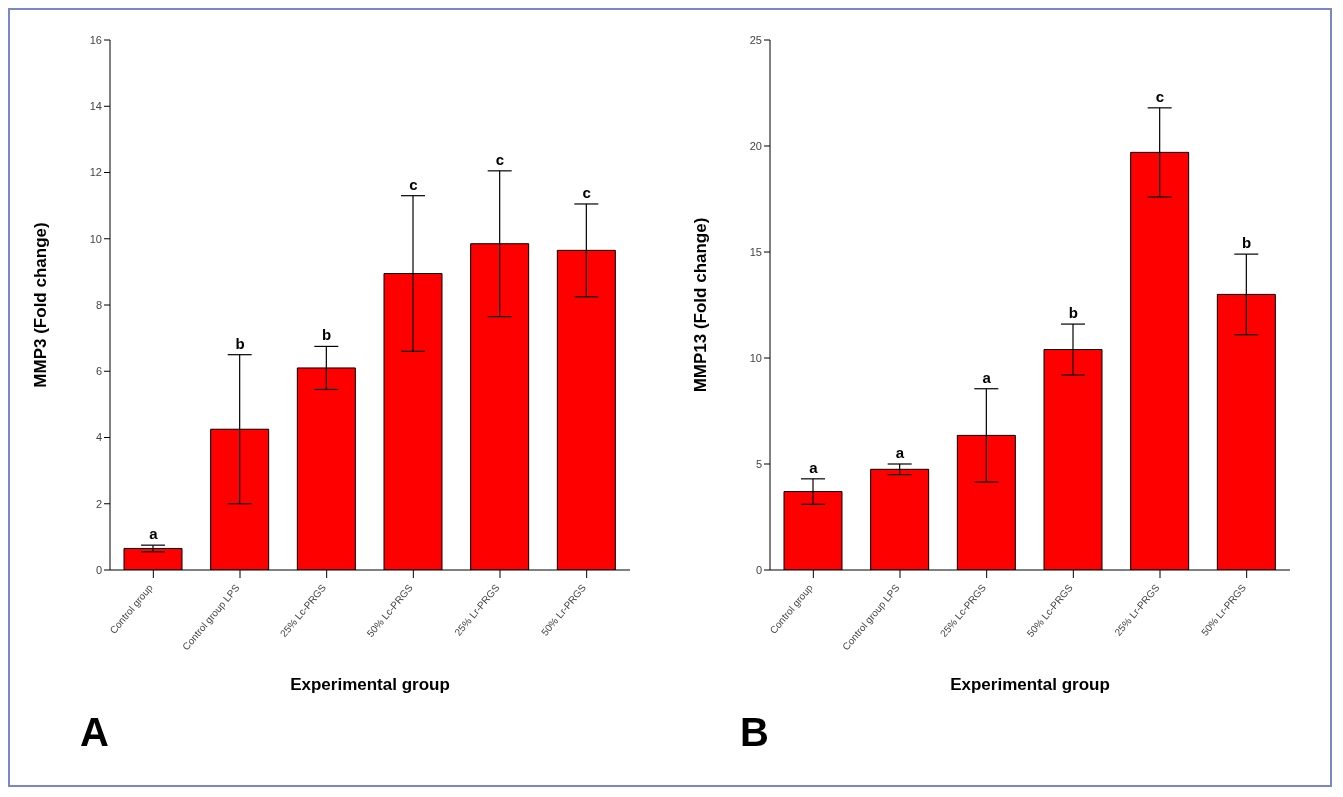 This screenshot has height=797, width=1343. I want to click on y-tick-label: 5, so click(758, 463).